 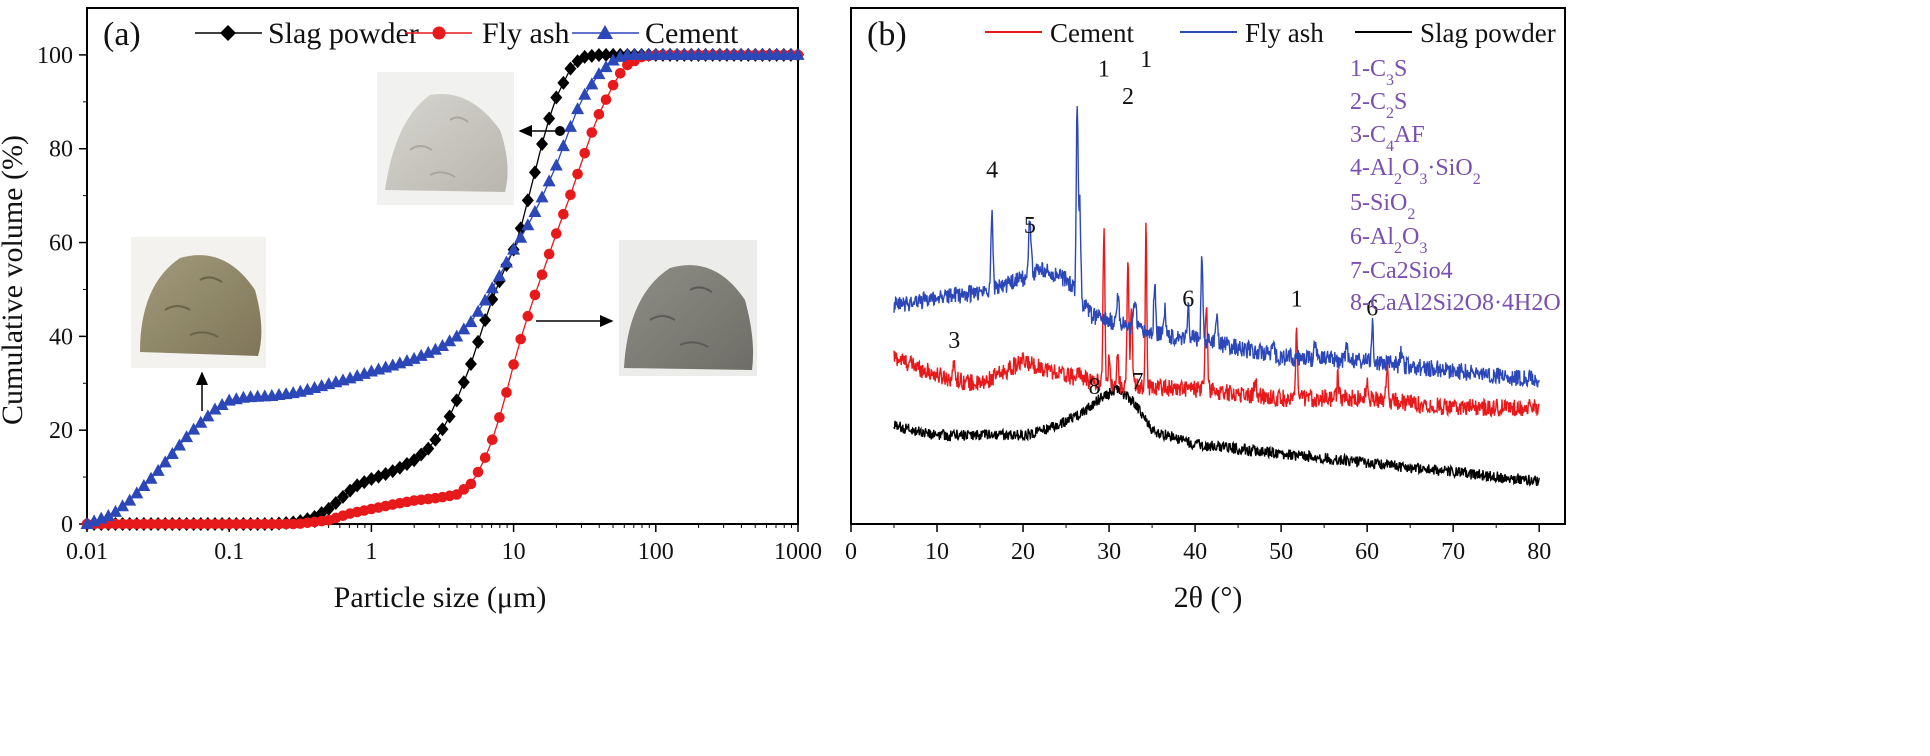 I want to click on panel-a-label: (a), so click(x=122, y=34).